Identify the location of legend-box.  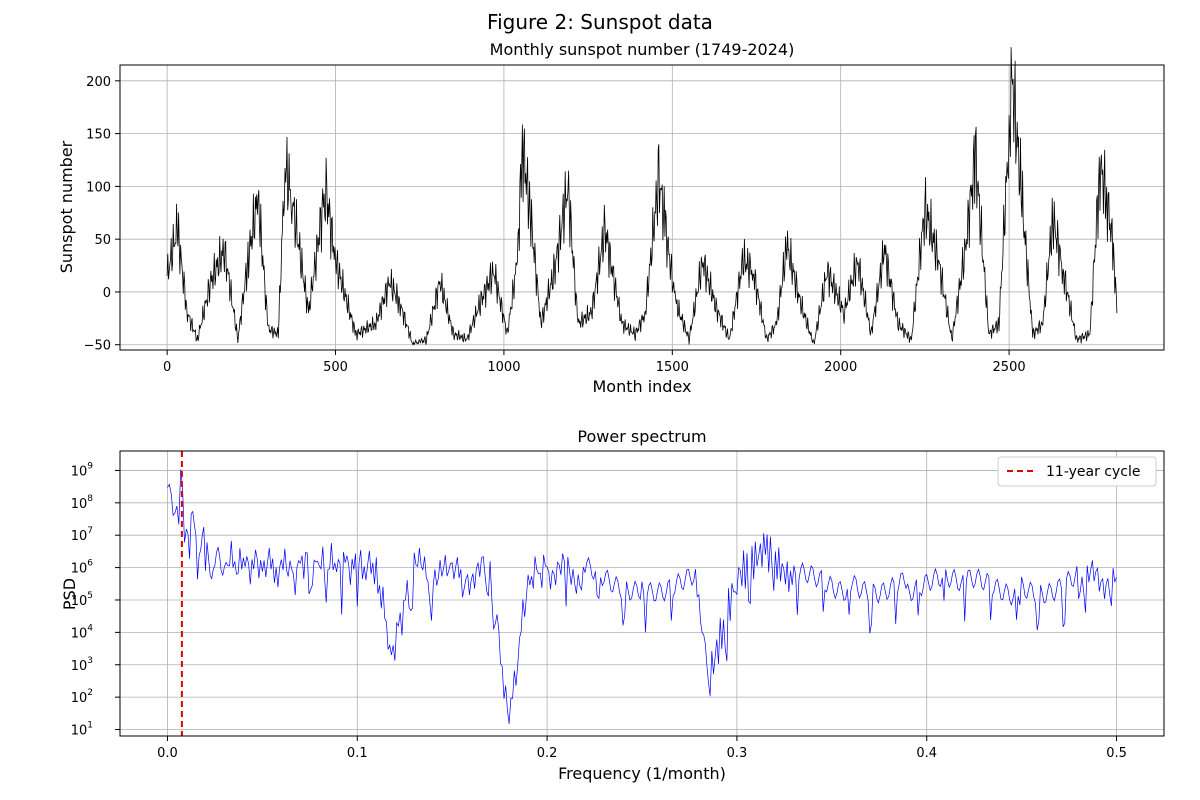
(1077, 471).